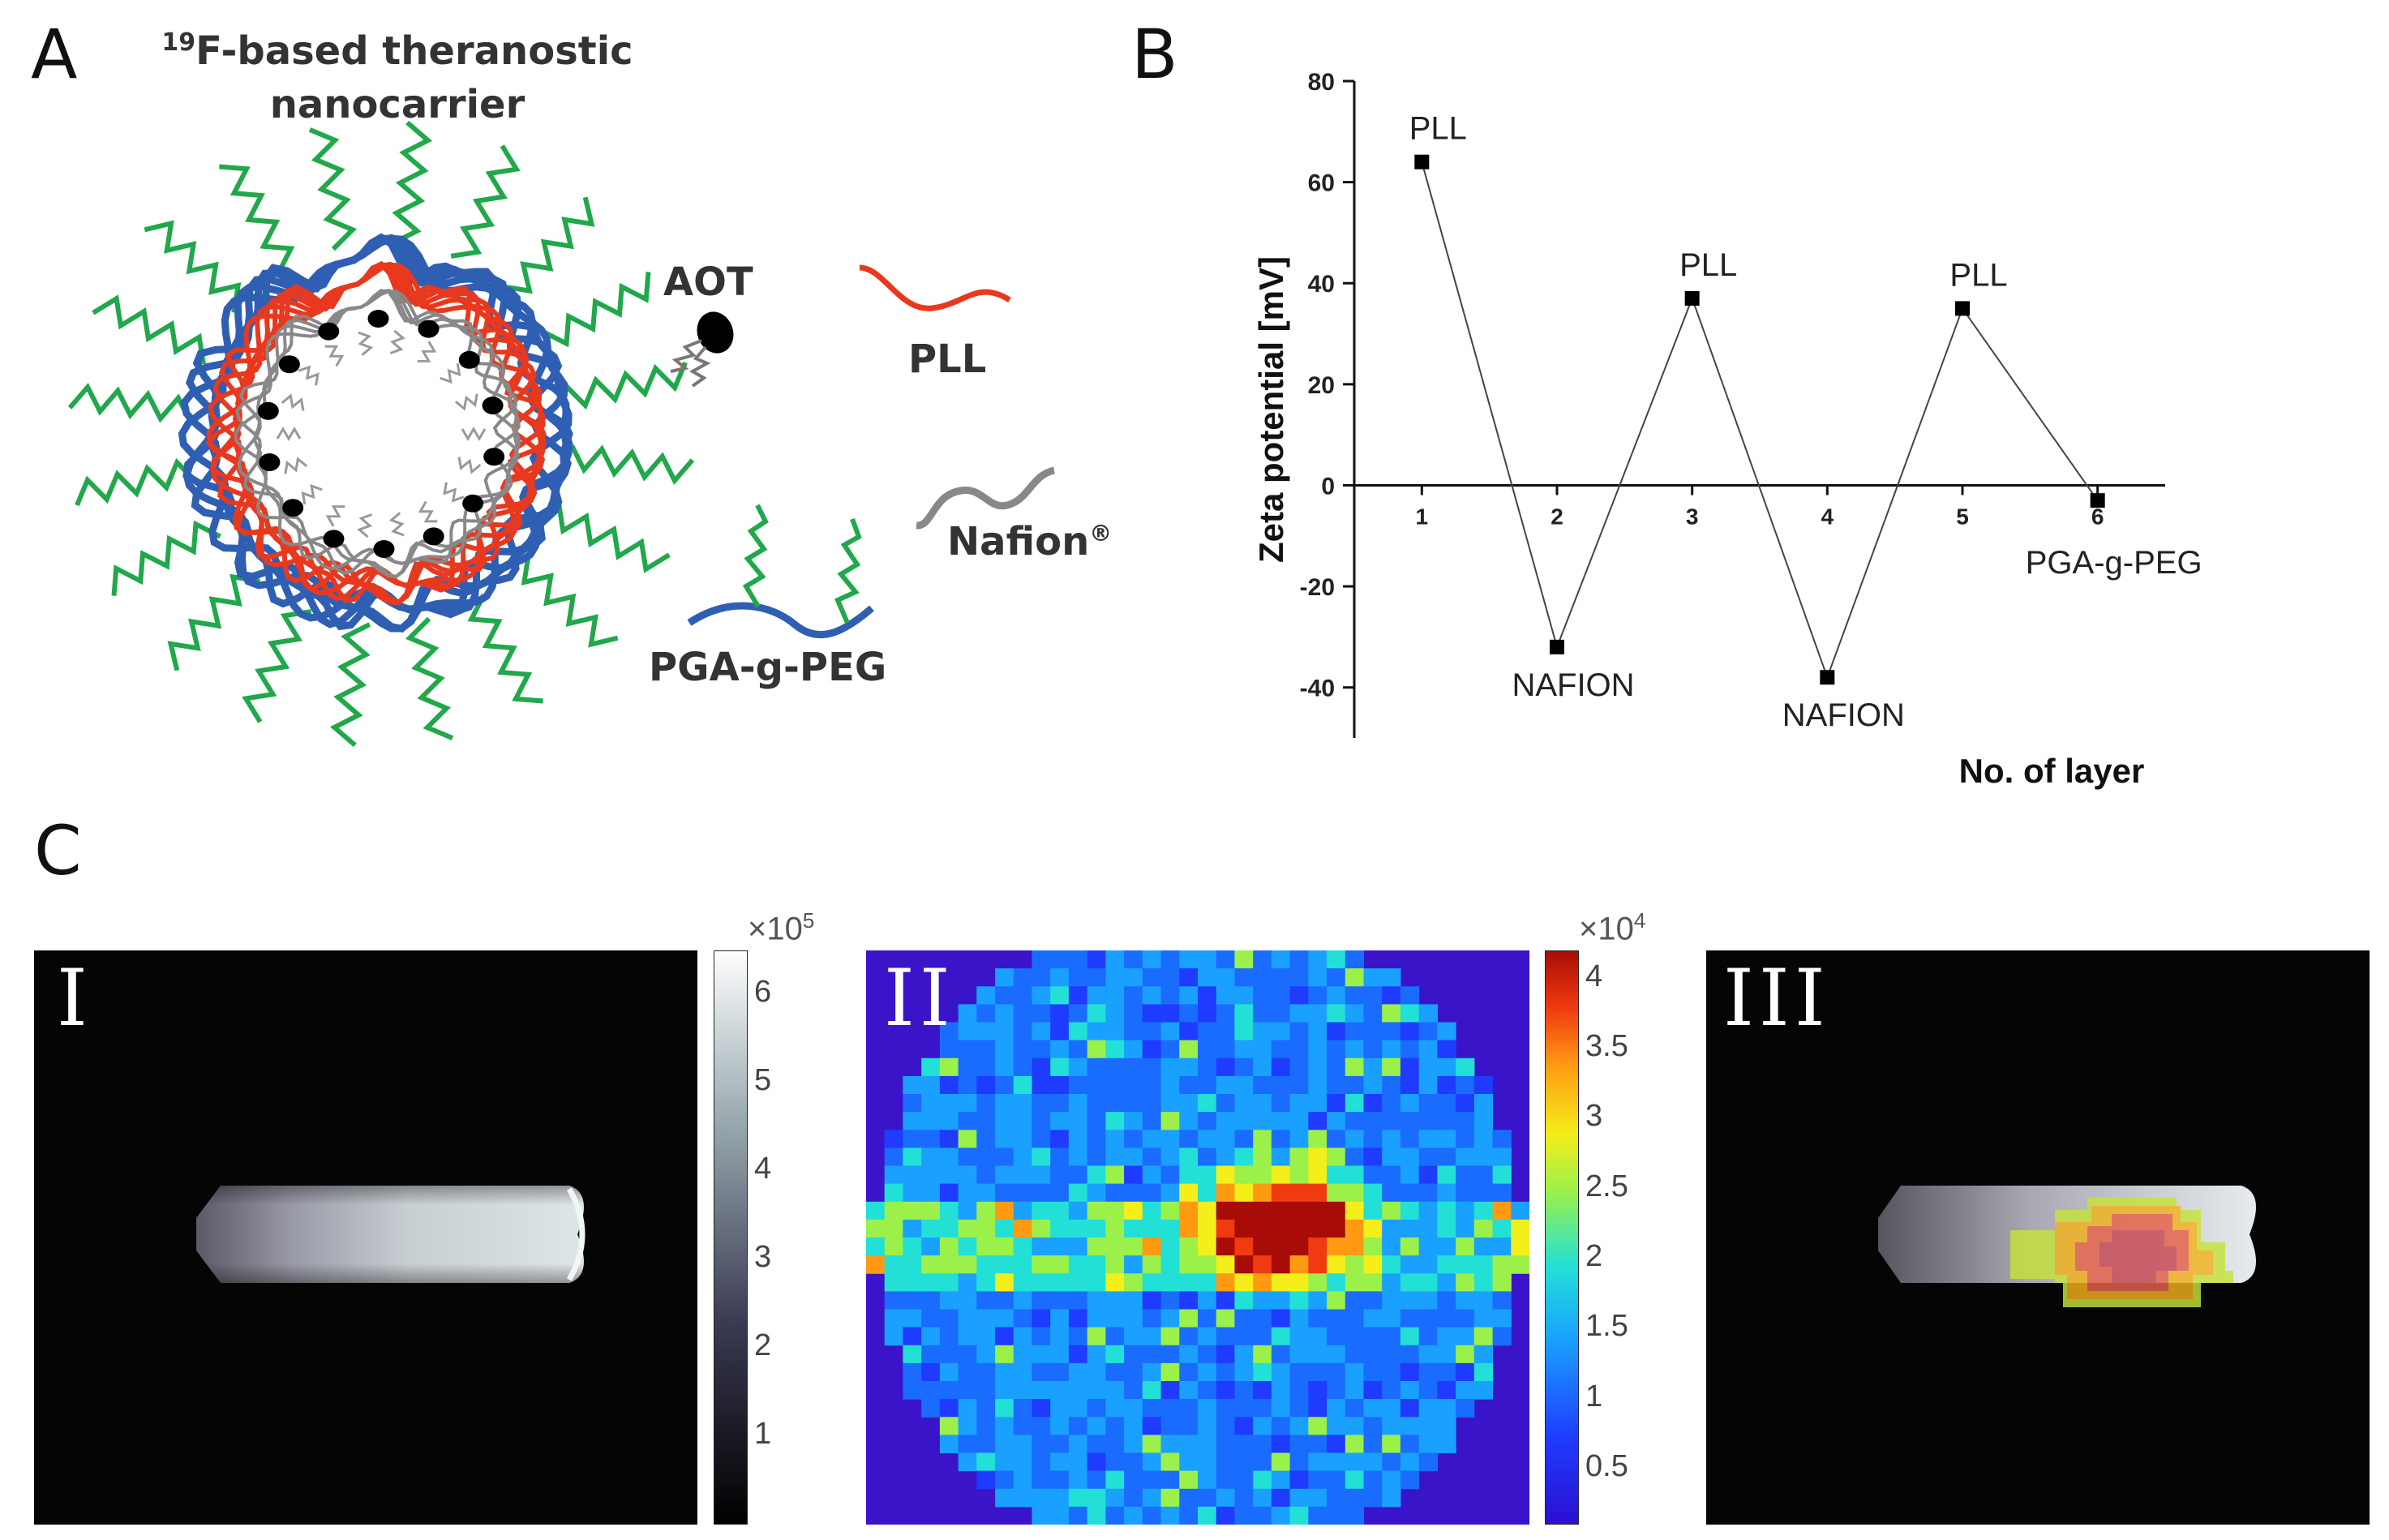 The image size is (2389, 1540). What do you see at coordinates (731, 1237) in the screenshot?
I see `colorbar-i` at bounding box center [731, 1237].